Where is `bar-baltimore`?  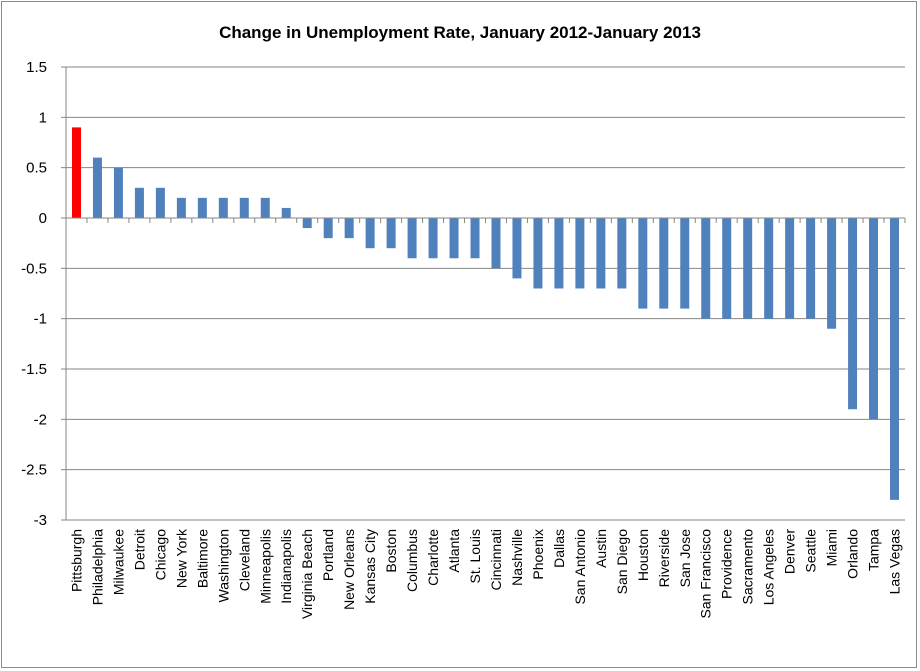 bar-baltimore is located at coordinates (202, 207).